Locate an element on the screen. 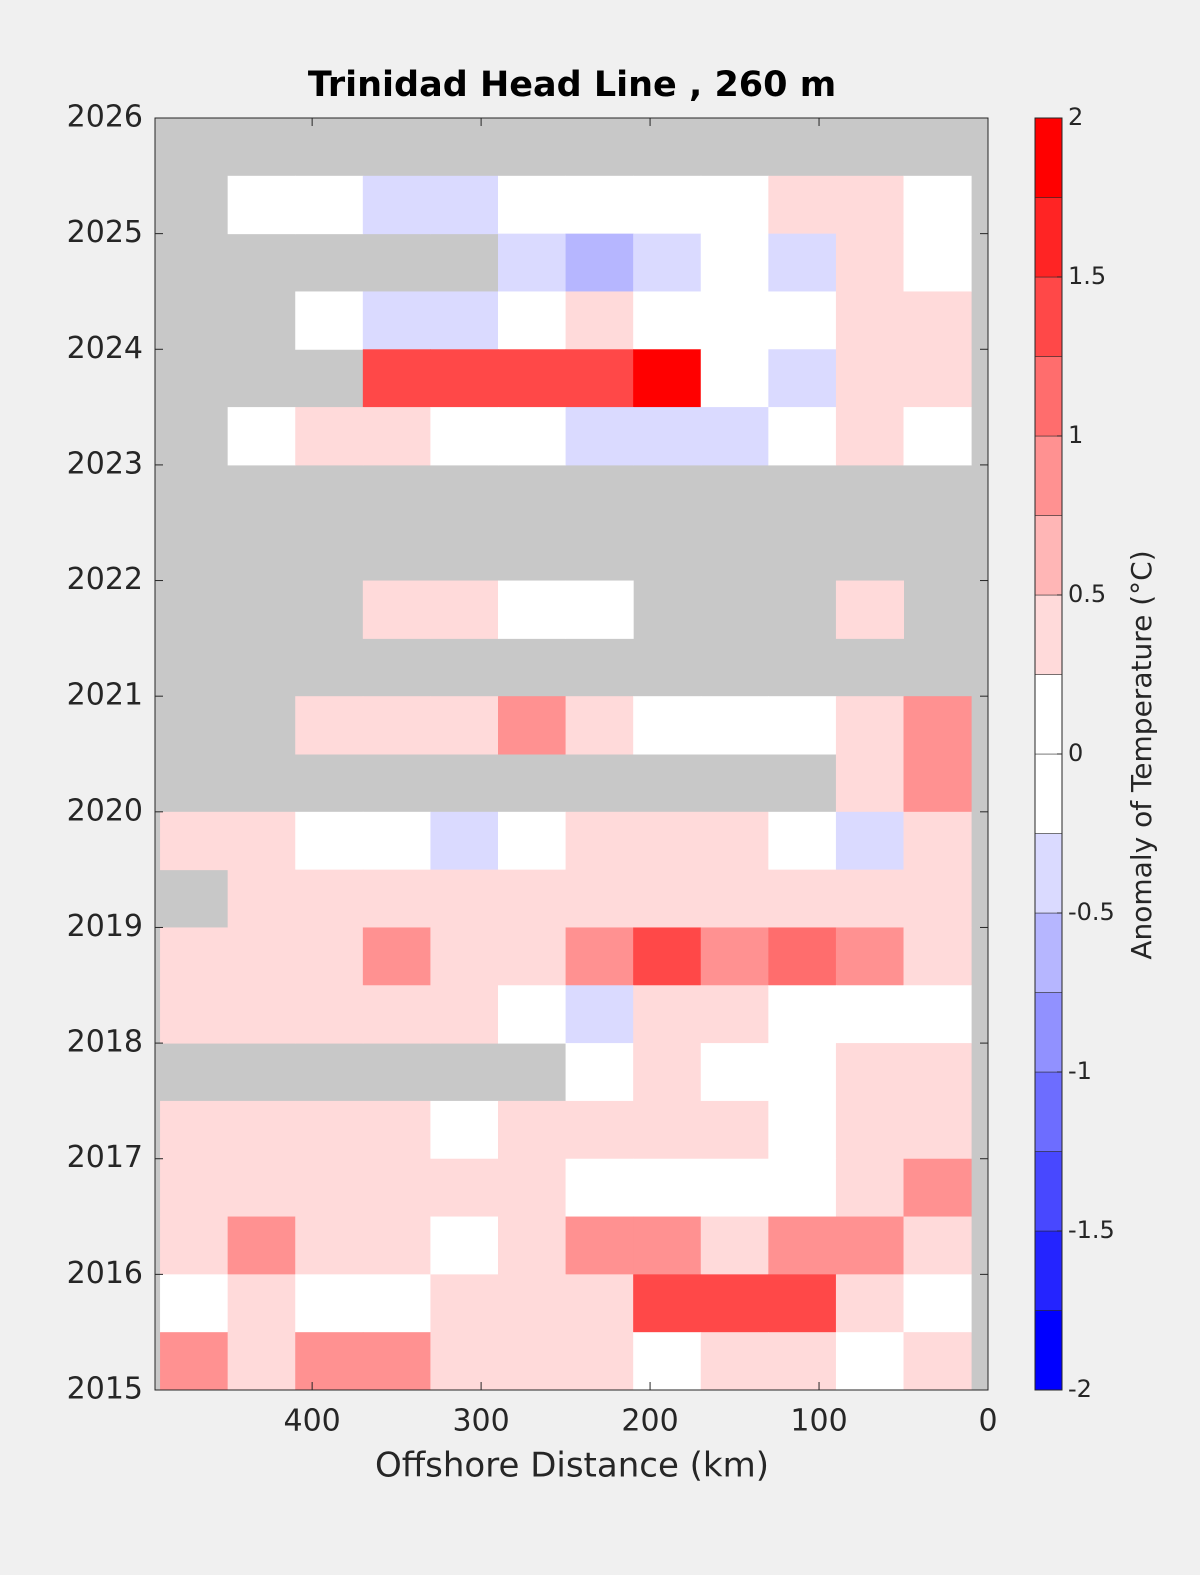 The height and width of the screenshot is (1575, 1200). x-tick-label: 100 is located at coordinates (818, 1421).